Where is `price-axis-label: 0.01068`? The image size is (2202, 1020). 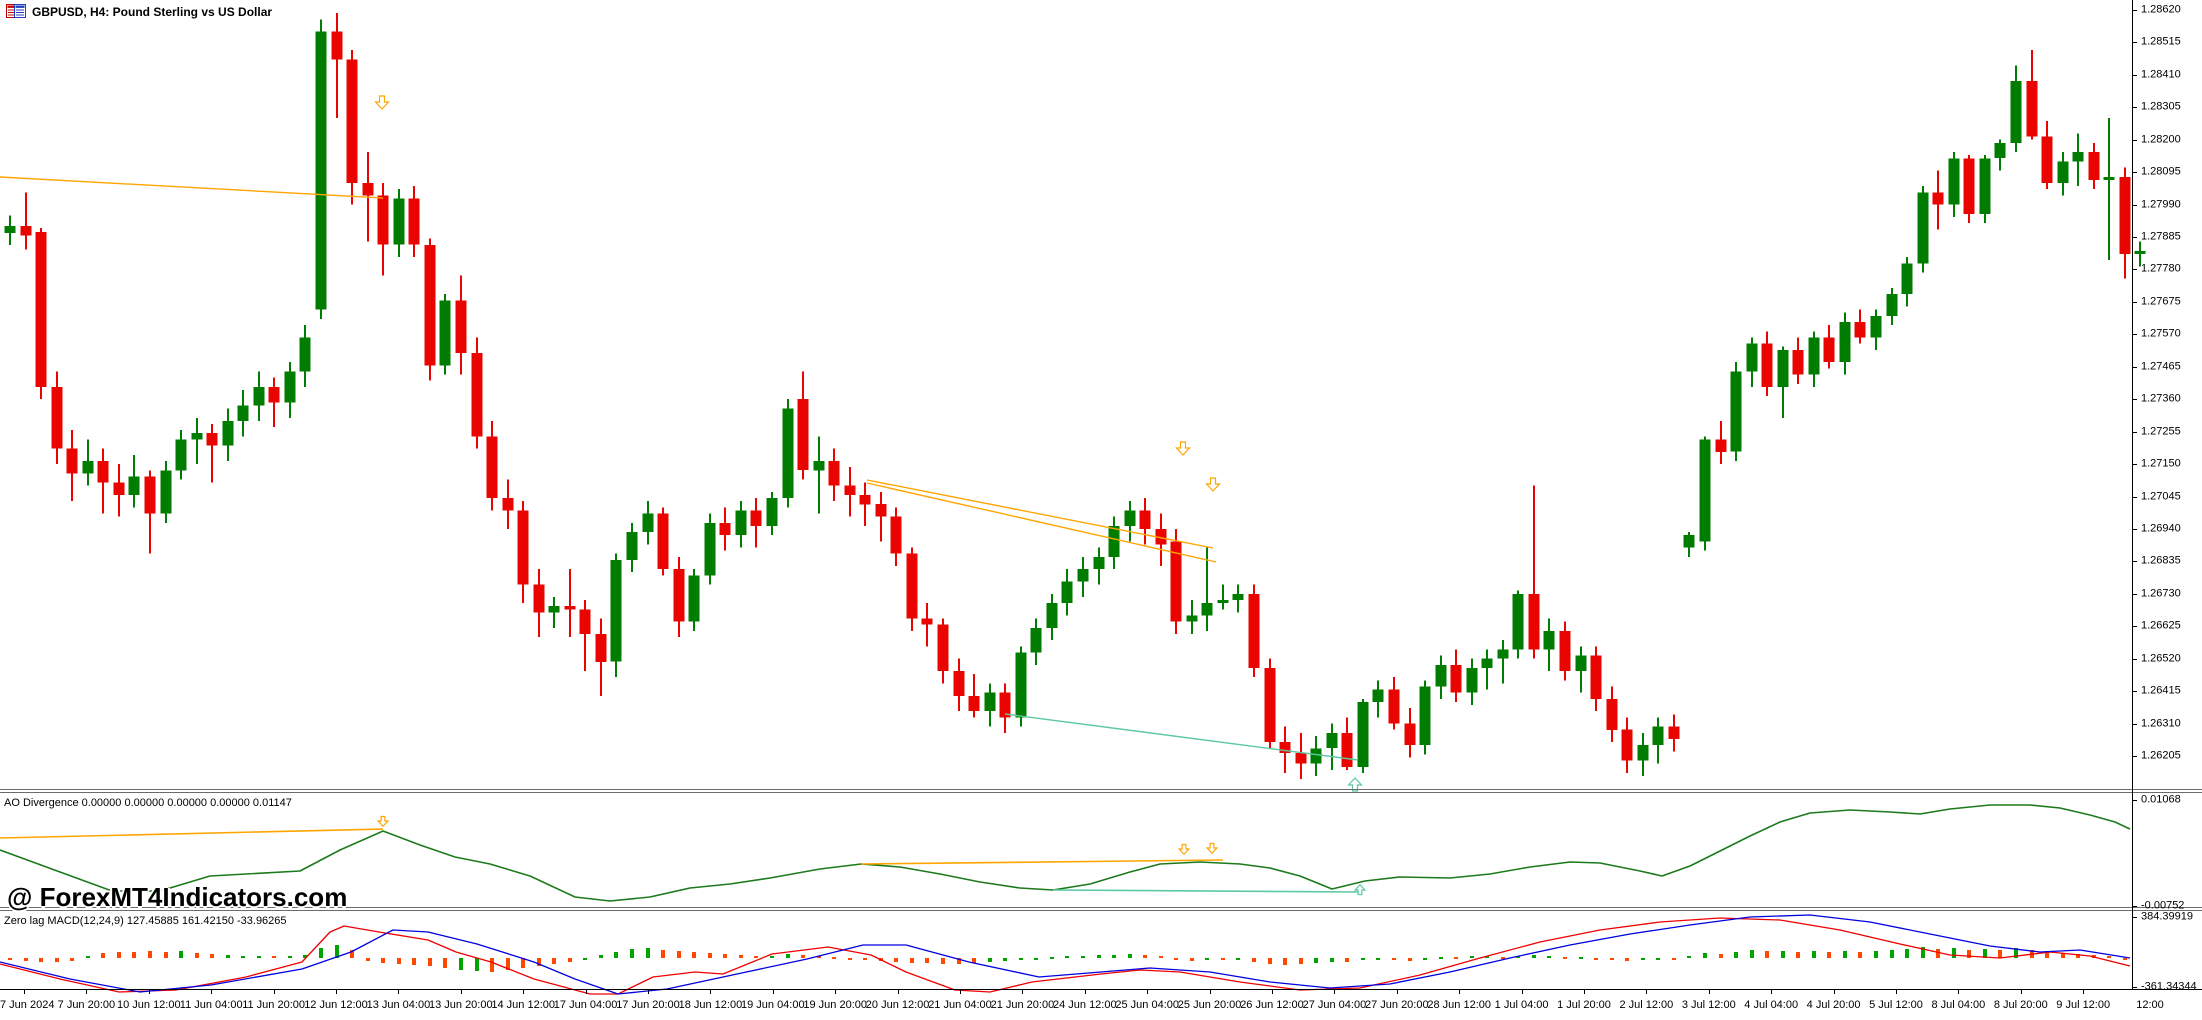
price-axis-label: 0.01068 is located at coordinates (2161, 799).